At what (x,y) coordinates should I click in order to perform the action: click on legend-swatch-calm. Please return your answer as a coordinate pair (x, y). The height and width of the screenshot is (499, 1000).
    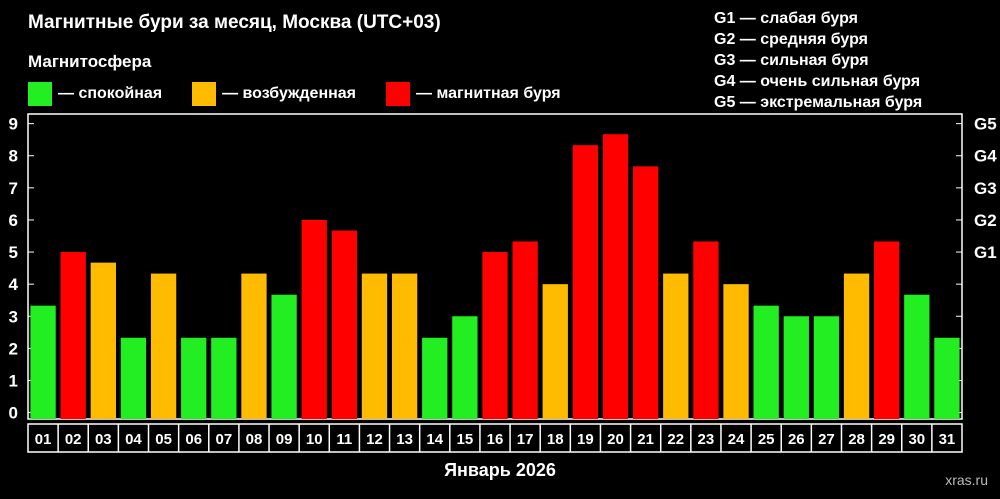
    Looking at the image, I should click on (40, 94).